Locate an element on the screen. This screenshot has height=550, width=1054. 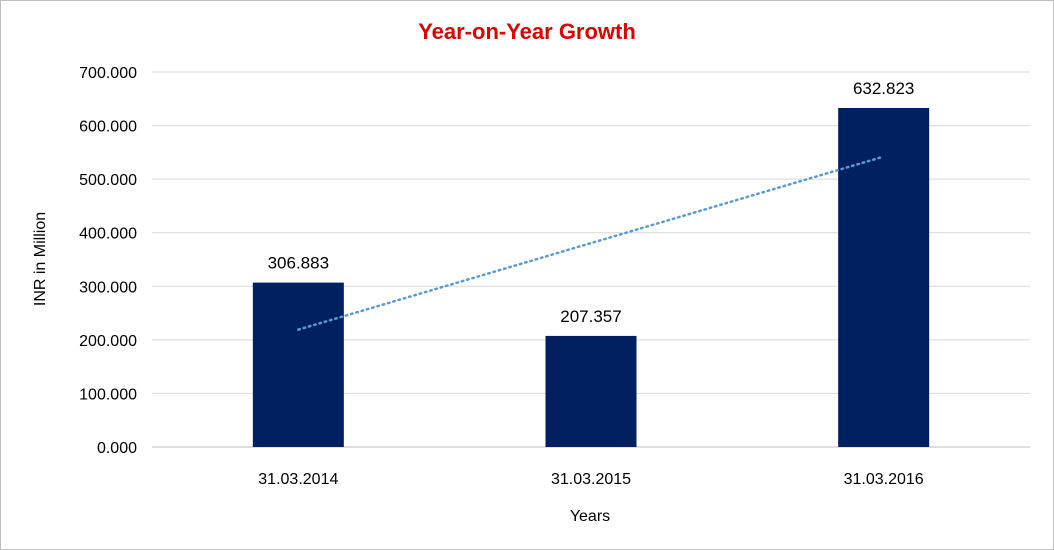
data-label: 632.823 is located at coordinates (883, 88).